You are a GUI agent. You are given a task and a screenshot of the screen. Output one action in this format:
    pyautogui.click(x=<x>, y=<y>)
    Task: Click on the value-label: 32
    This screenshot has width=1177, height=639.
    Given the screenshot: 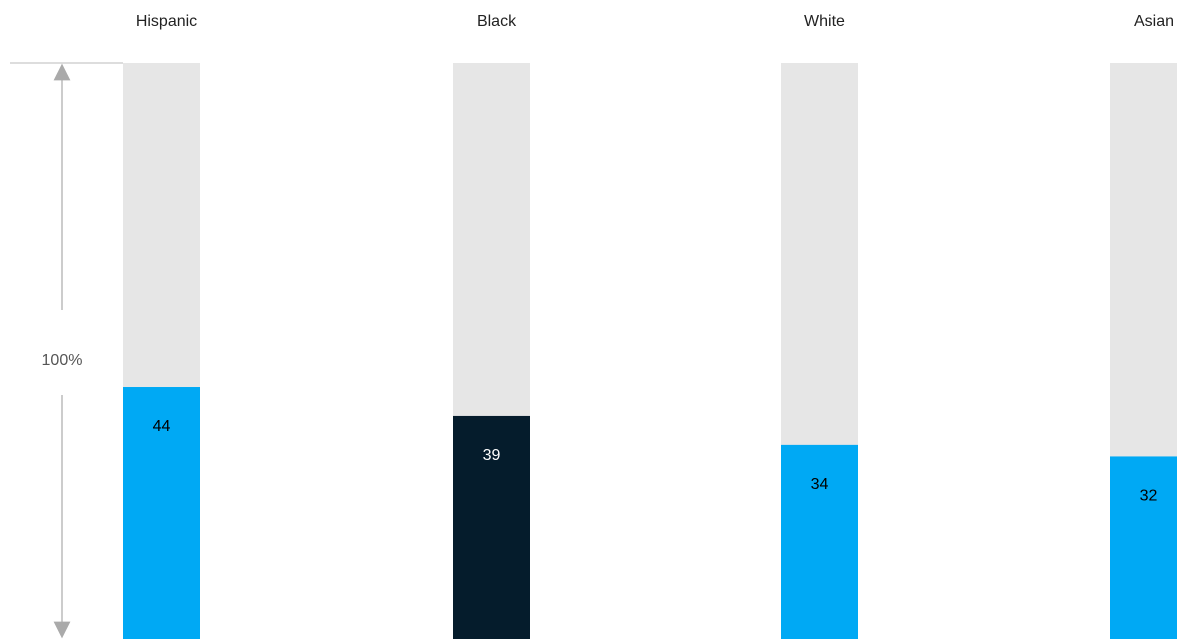 What is the action you would take?
    pyautogui.click(x=1149, y=496)
    